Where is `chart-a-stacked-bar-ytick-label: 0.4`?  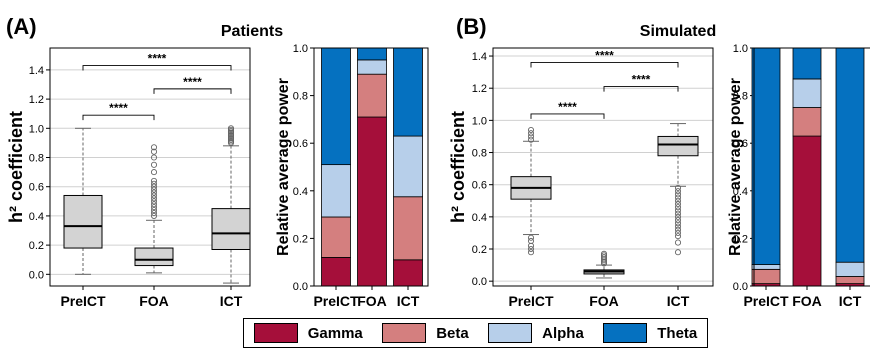 chart-a-stacked-bar-ytick-label: 0.4 is located at coordinates (300, 192).